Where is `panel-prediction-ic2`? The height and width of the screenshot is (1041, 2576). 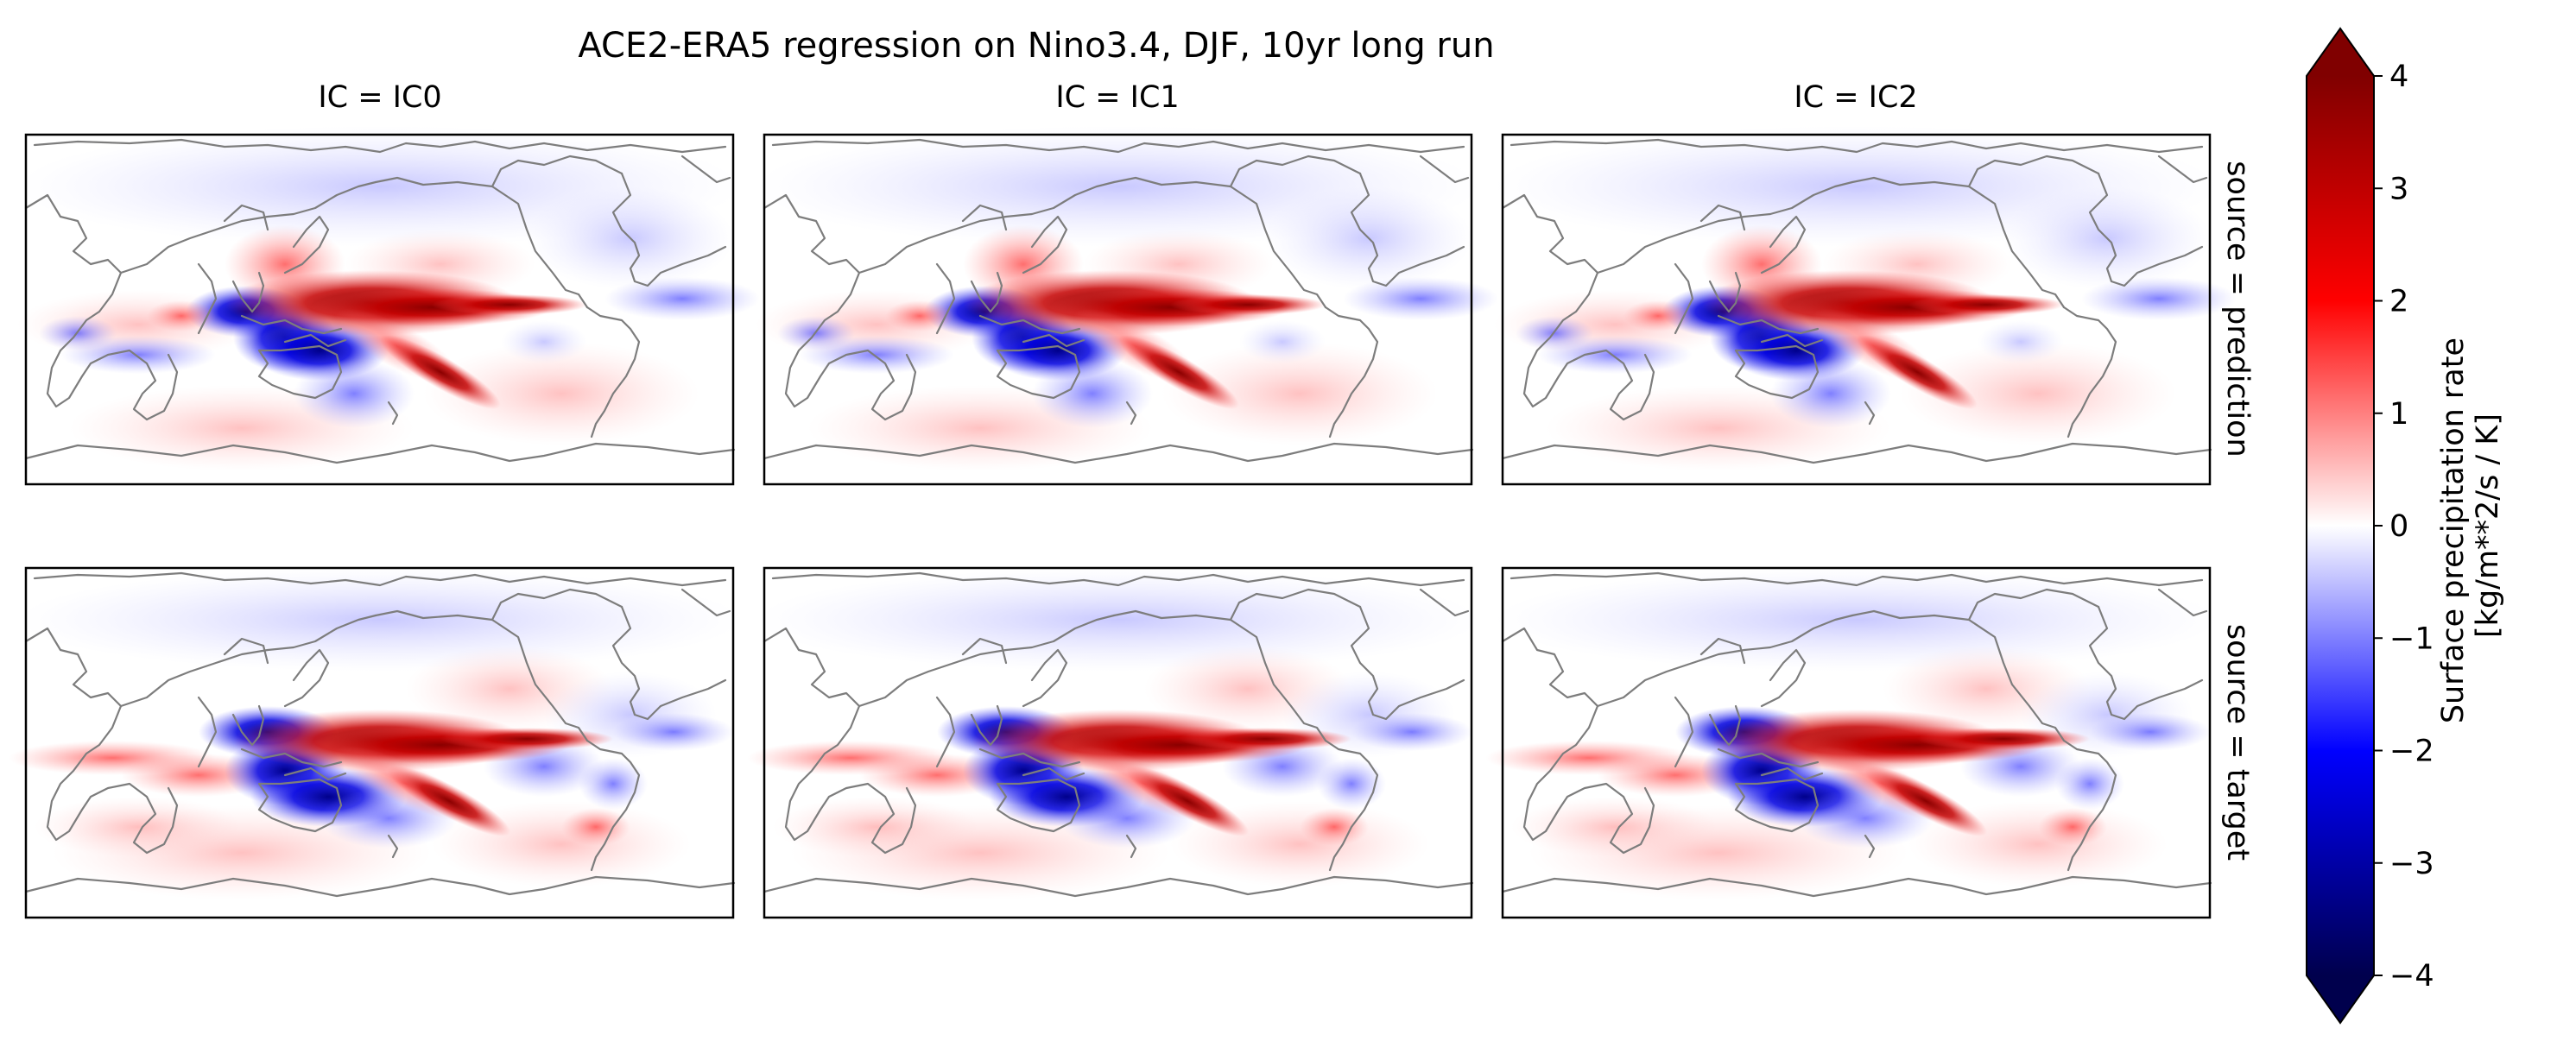 panel-prediction-ic2 is located at coordinates (1865, 306).